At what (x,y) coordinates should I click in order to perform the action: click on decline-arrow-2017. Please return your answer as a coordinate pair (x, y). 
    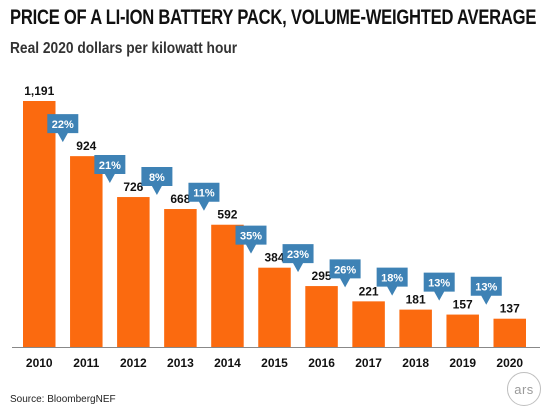
    Looking at the image, I should click on (345, 273).